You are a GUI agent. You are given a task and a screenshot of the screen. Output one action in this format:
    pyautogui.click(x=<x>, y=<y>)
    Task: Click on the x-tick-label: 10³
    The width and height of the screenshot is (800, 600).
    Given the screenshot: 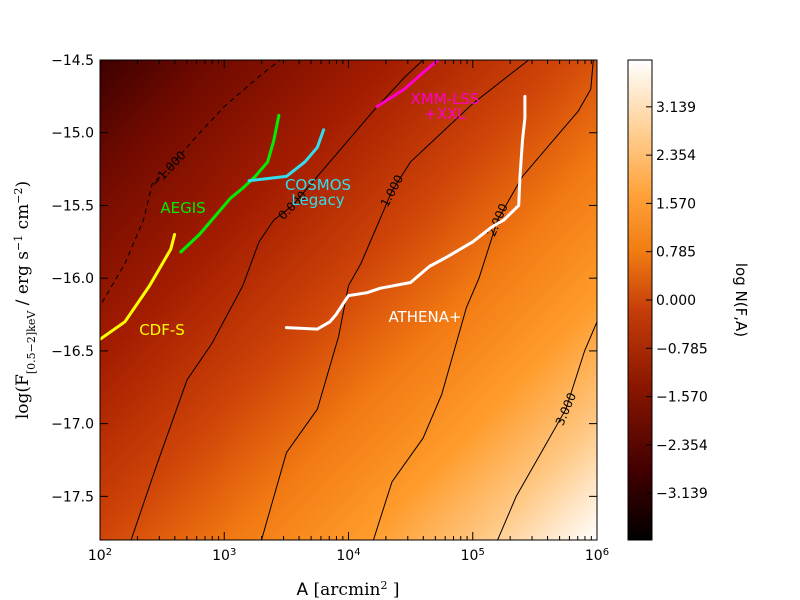 What is the action you would take?
    pyautogui.click(x=224, y=556)
    